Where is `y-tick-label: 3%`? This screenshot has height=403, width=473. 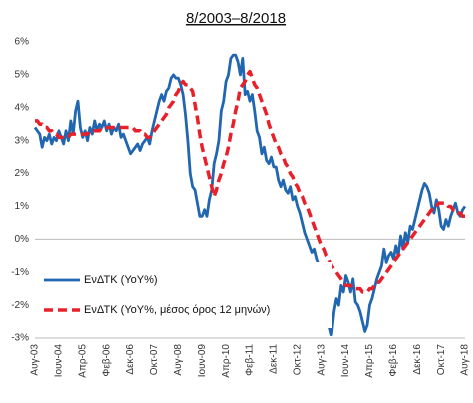
y-tick-label: 3% is located at coordinates (22, 140).